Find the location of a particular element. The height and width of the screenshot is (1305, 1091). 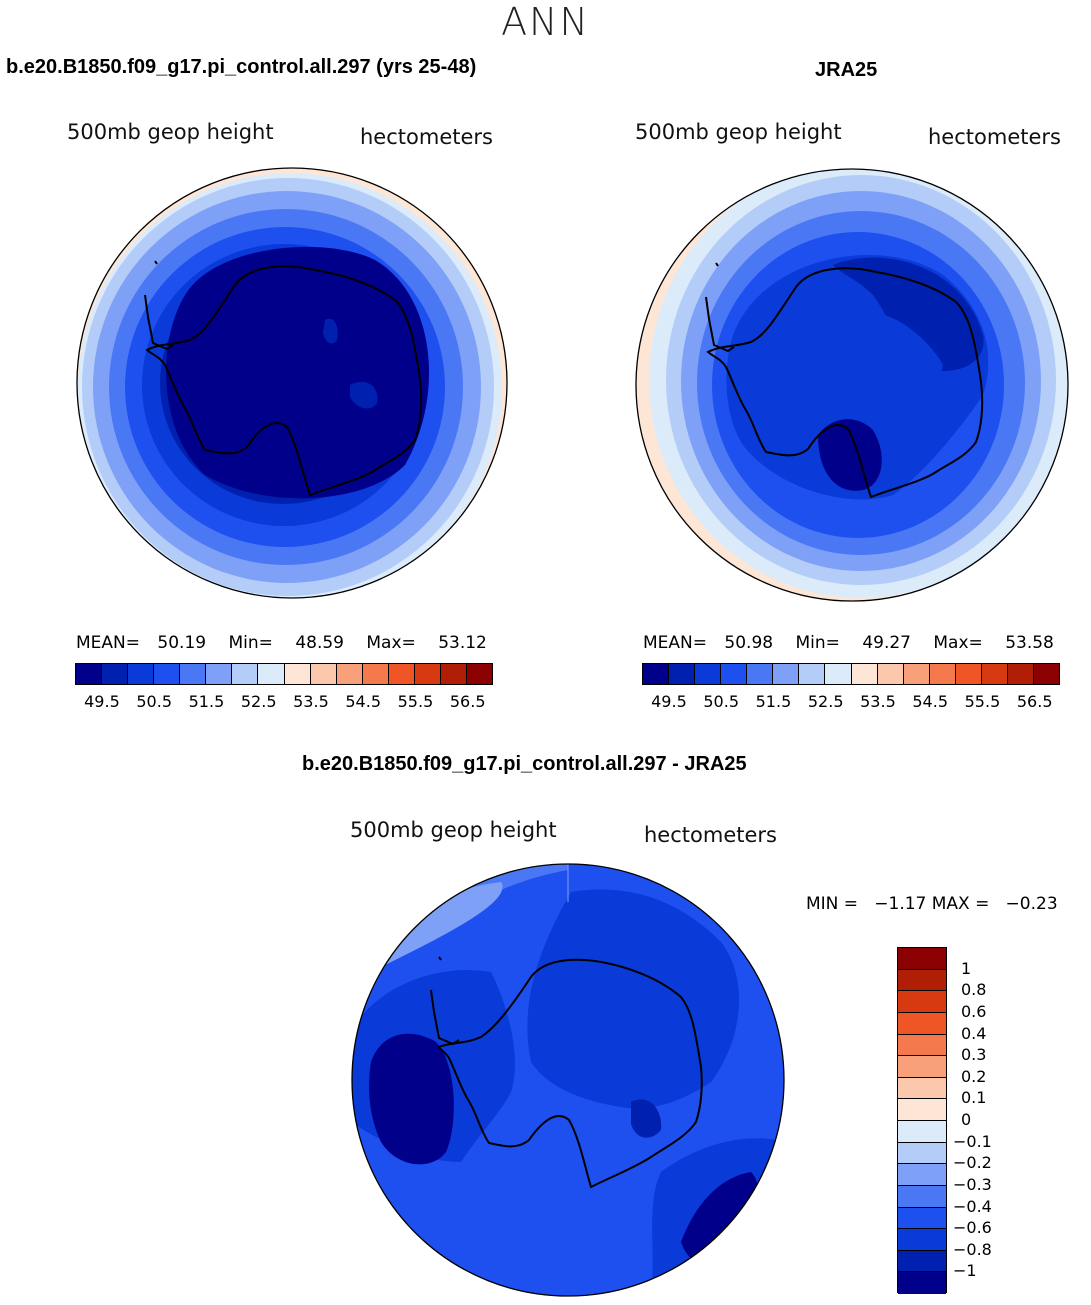

diff-panel-variable: 500mb geop height is located at coordinates (453, 830).